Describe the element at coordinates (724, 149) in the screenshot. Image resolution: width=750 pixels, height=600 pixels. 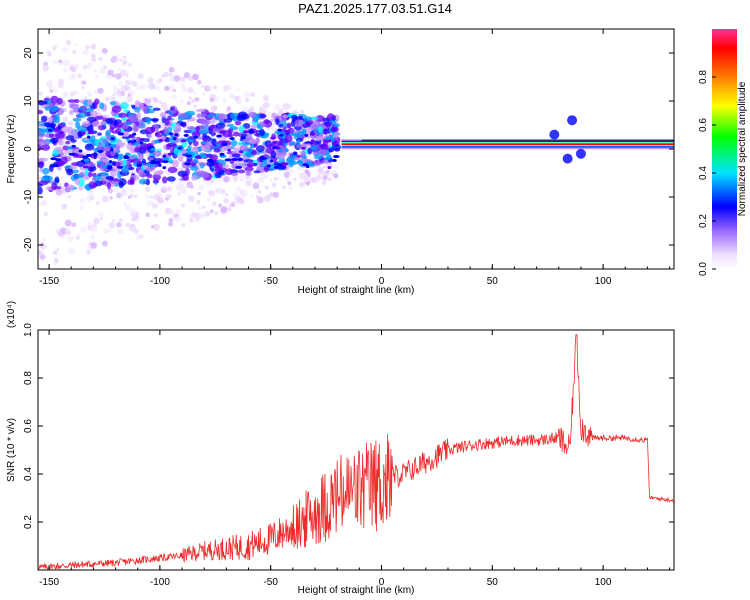
I see `colorbar-gradient` at that location.